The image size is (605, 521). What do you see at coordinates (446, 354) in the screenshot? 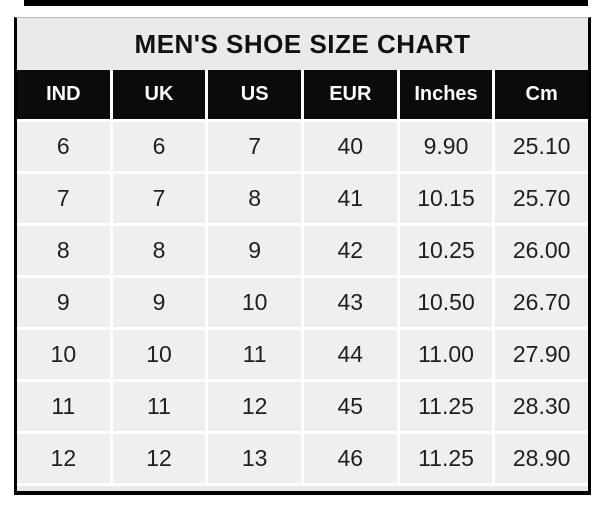
I see `table-cell-r4-c4: 11.00` at bounding box center [446, 354].